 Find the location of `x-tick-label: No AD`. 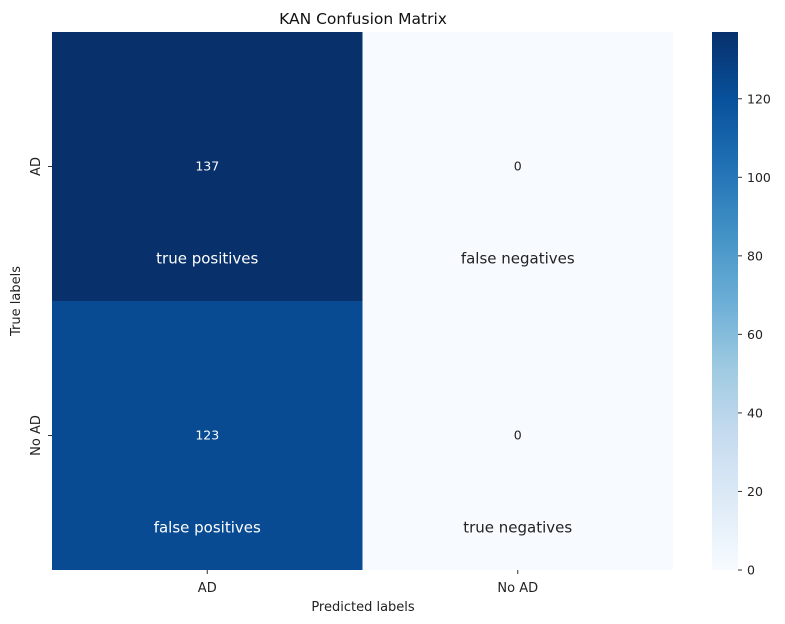

x-tick-label: No AD is located at coordinates (517, 588).